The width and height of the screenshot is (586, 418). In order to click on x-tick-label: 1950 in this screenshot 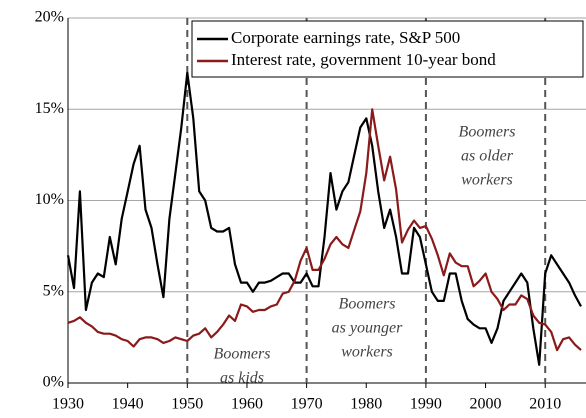, I will do `click(187, 404)`.